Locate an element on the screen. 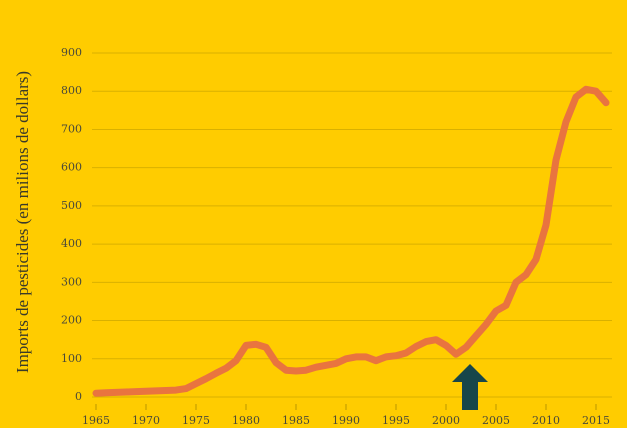 The image size is (627, 428). y-tick-label: 700 is located at coordinates (71, 128).